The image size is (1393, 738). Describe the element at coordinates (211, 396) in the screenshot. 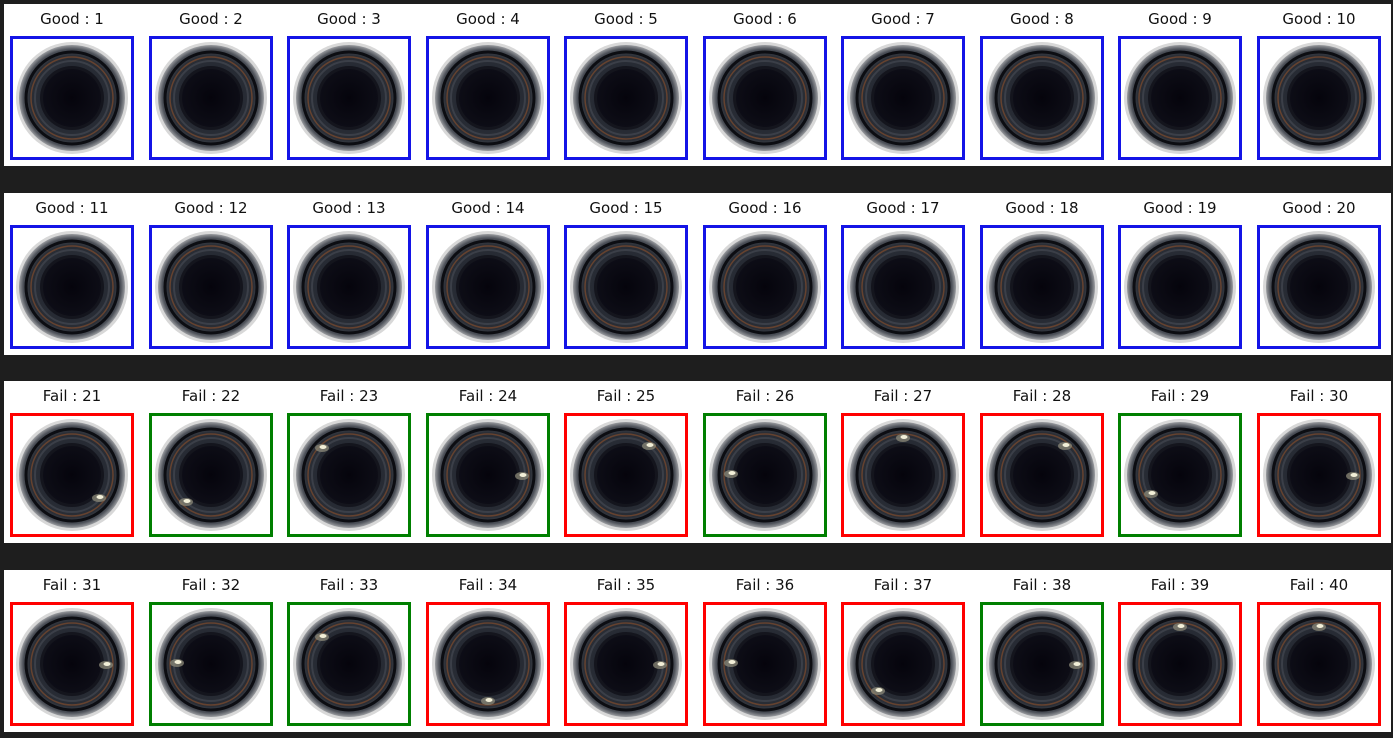

I see `sample-label: Fail : 22` at that location.